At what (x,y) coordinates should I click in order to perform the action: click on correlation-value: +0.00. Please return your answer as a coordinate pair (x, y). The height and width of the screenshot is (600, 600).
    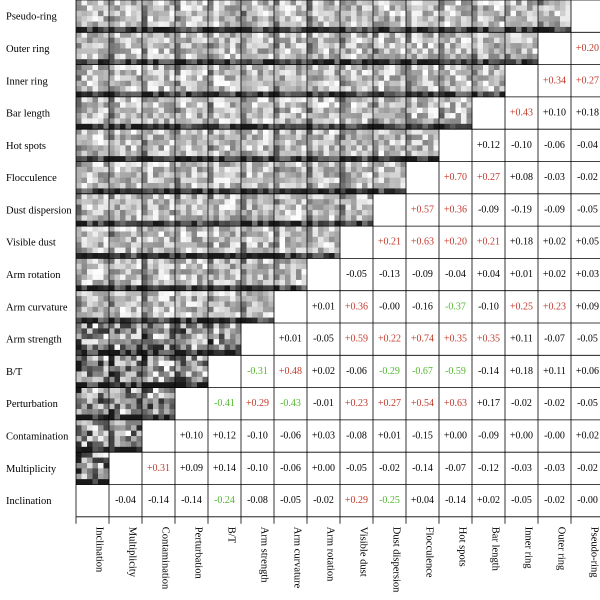
    Looking at the image, I should click on (455, 436).